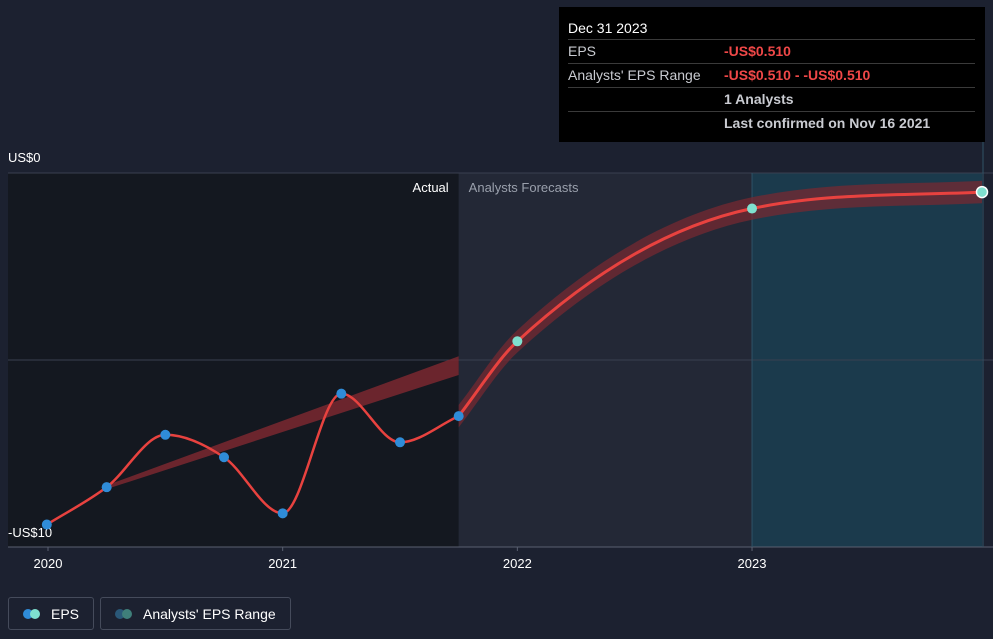  Describe the element at coordinates (209, 613) in the screenshot. I see `legend-range-label: Analysts' EPS Range` at that location.